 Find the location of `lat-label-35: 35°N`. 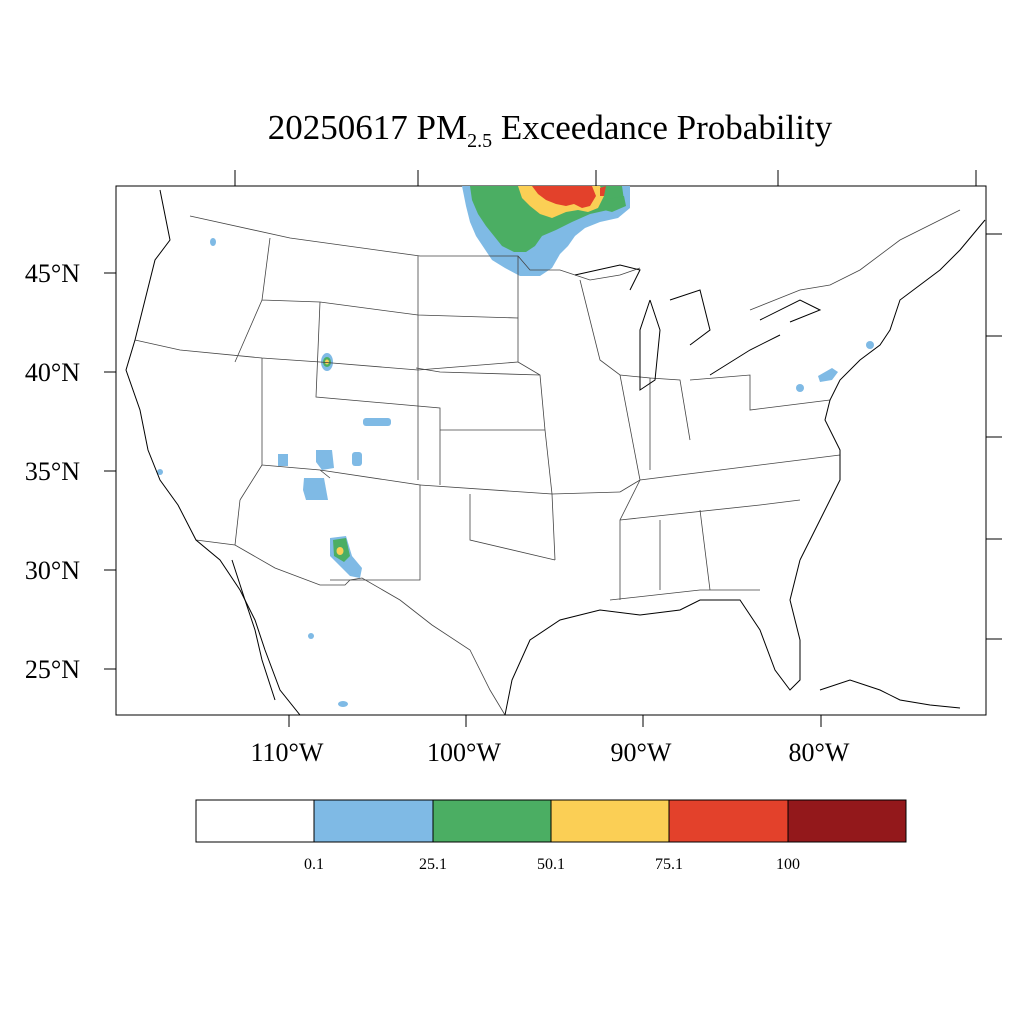

lat-label-35: 35°N is located at coordinates (52, 471).